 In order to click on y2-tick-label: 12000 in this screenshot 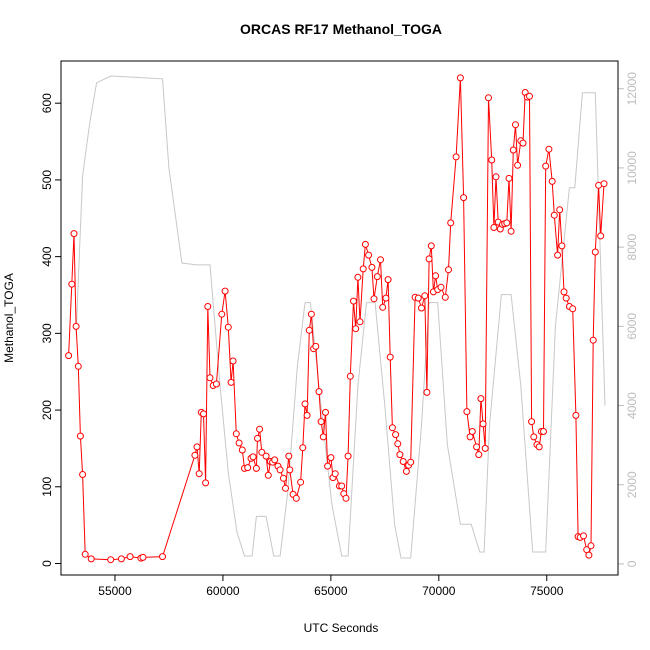, I will do `click(632, 89)`.